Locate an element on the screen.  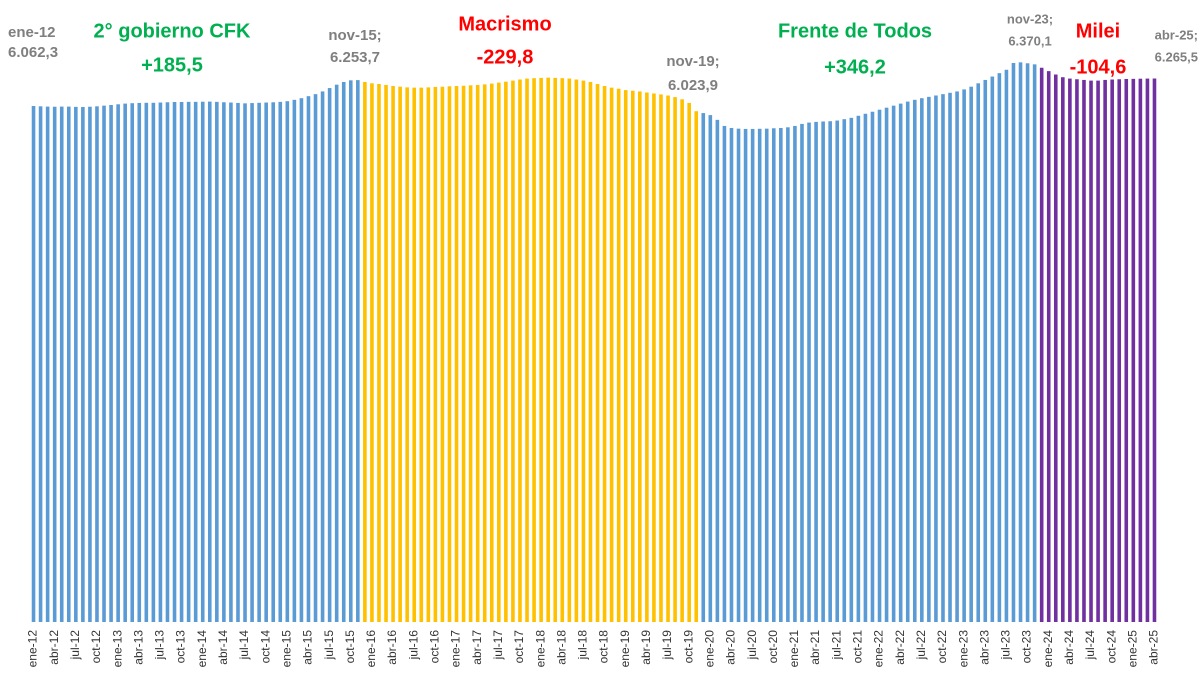
x-tick-label: ene-25 is located at coordinates (1132, 649).